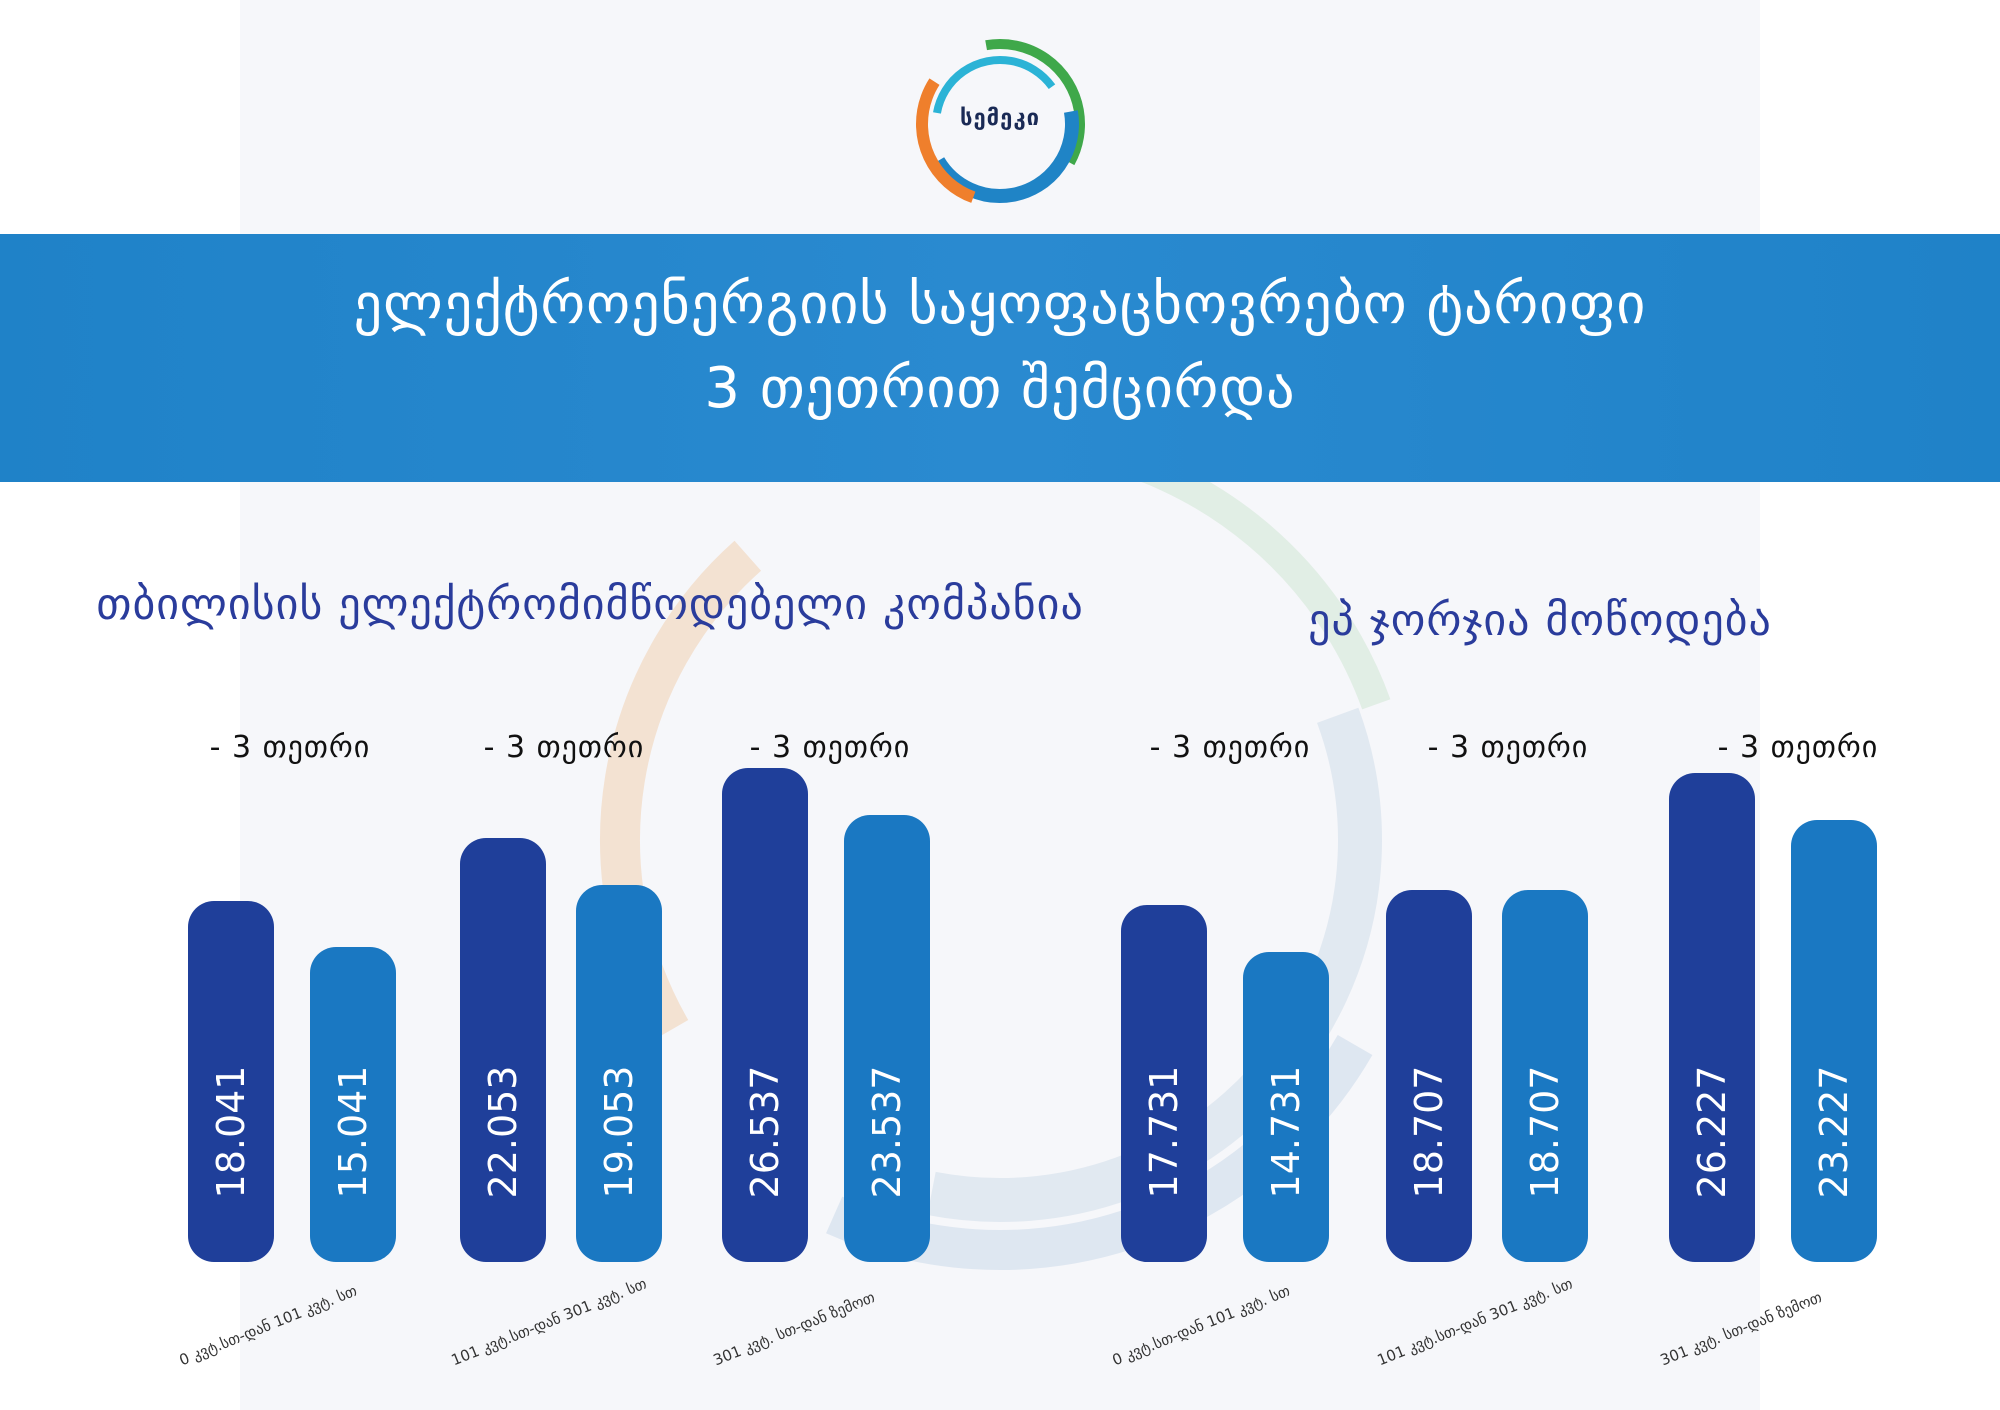 Image resolution: width=2000 pixels, height=1410 pixels. Describe the element at coordinates (590, 604) in the screenshot. I see `chart-title-tbilisi: თბილისის ელექტრომიმწოდებელი კომპანია` at that location.